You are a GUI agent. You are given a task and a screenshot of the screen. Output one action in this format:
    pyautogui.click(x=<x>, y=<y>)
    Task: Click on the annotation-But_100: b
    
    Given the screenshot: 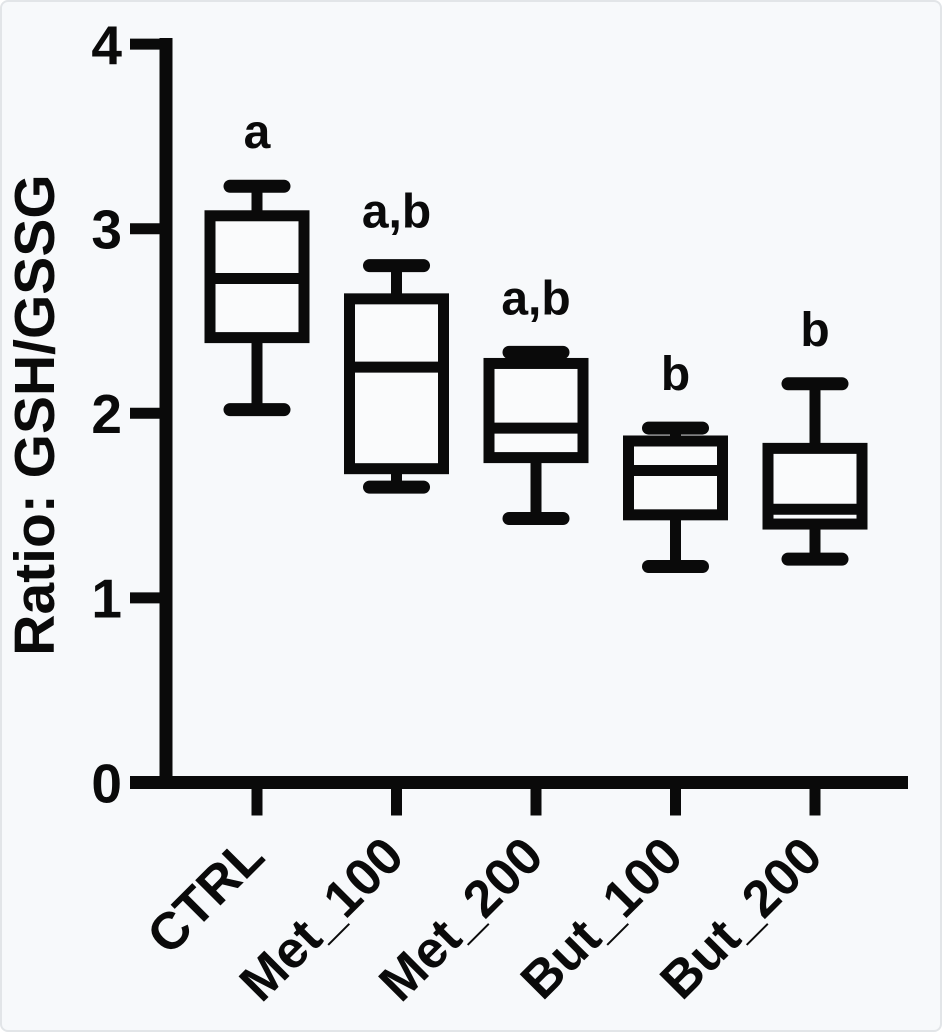 What is the action you would take?
    pyautogui.click(x=675, y=374)
    